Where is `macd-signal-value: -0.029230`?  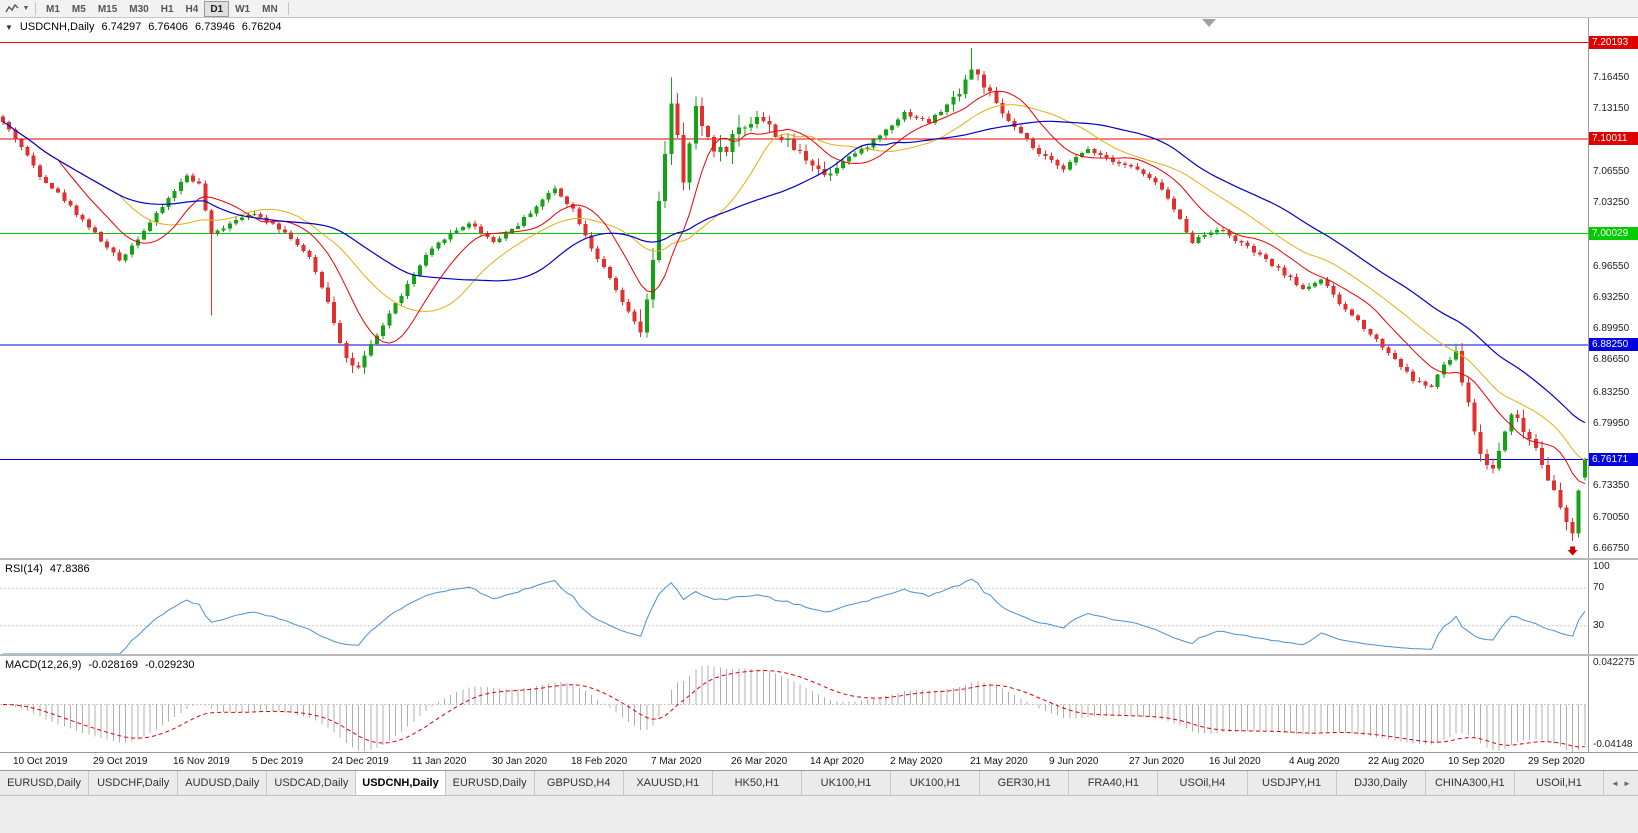 macd-signal-value: -0.029230 is located at coordinates (169, 665).